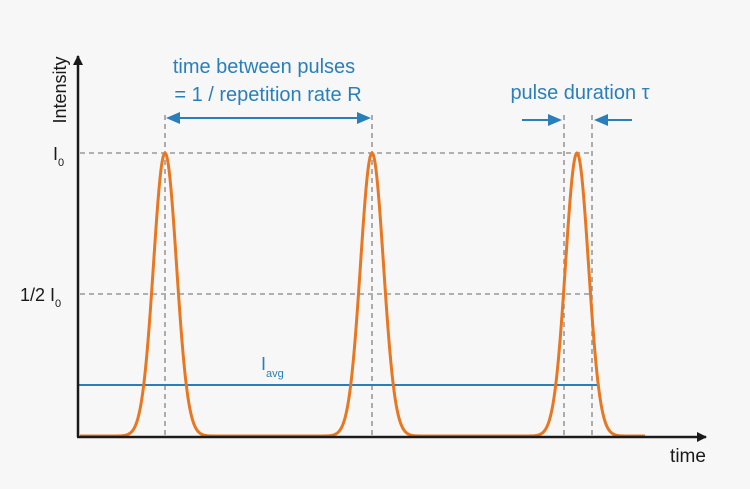  Describe the element at coordinates (264, 67) in the screenshot. I see `period-annotation-line1: time between pulses` at that location.